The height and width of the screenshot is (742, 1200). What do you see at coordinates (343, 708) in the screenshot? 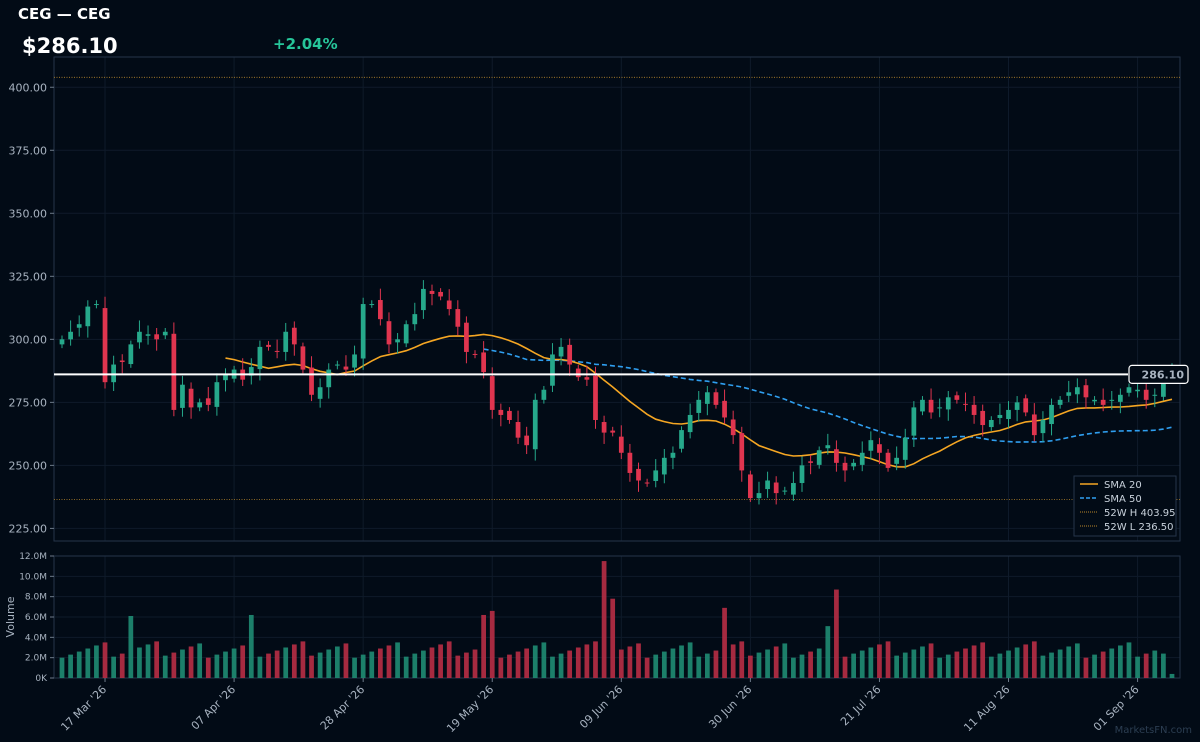
I see `date-tick-label: 28 Apr '26` at bounding box center [343, 708].